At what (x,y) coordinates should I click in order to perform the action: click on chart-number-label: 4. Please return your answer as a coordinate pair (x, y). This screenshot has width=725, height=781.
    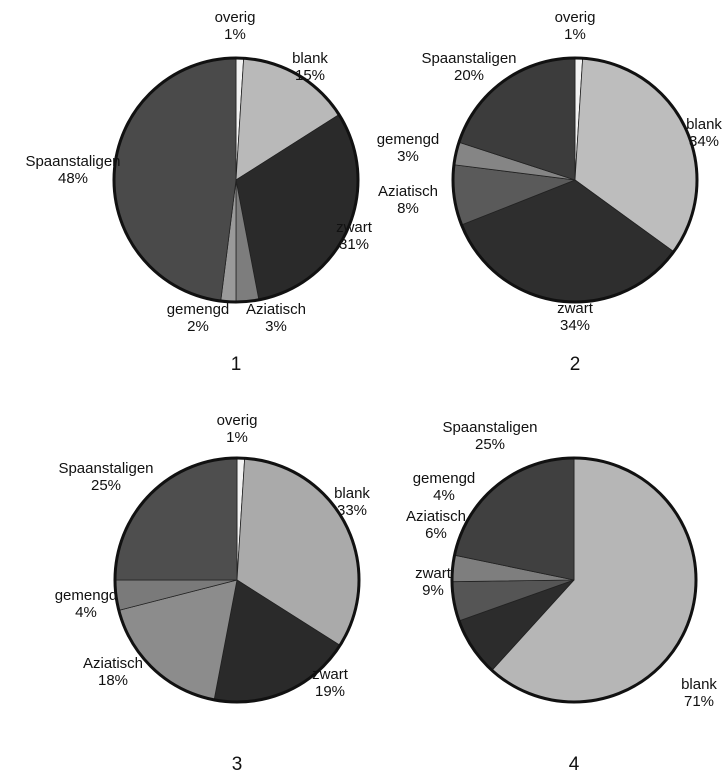
    Looking at the image, I should click on (574, 764).